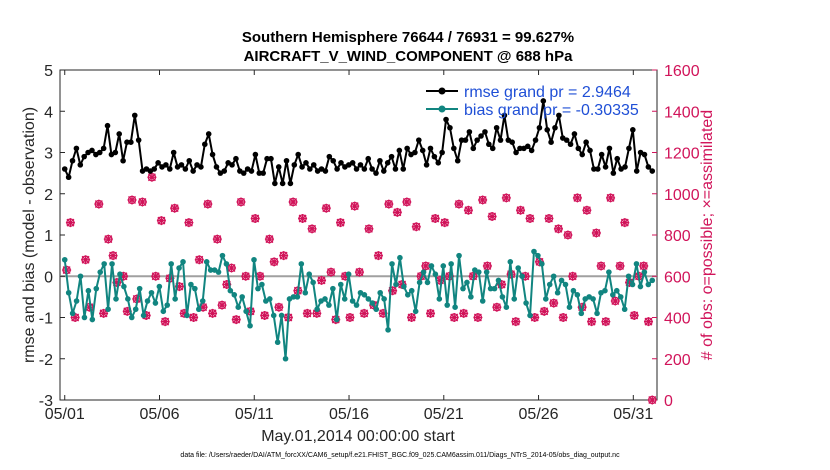  What do you see at coordinates (29, 235) in the screenshot?
I see `y-axis-label: rmse and bias (model - observation)` at bounding box center [29, 235].